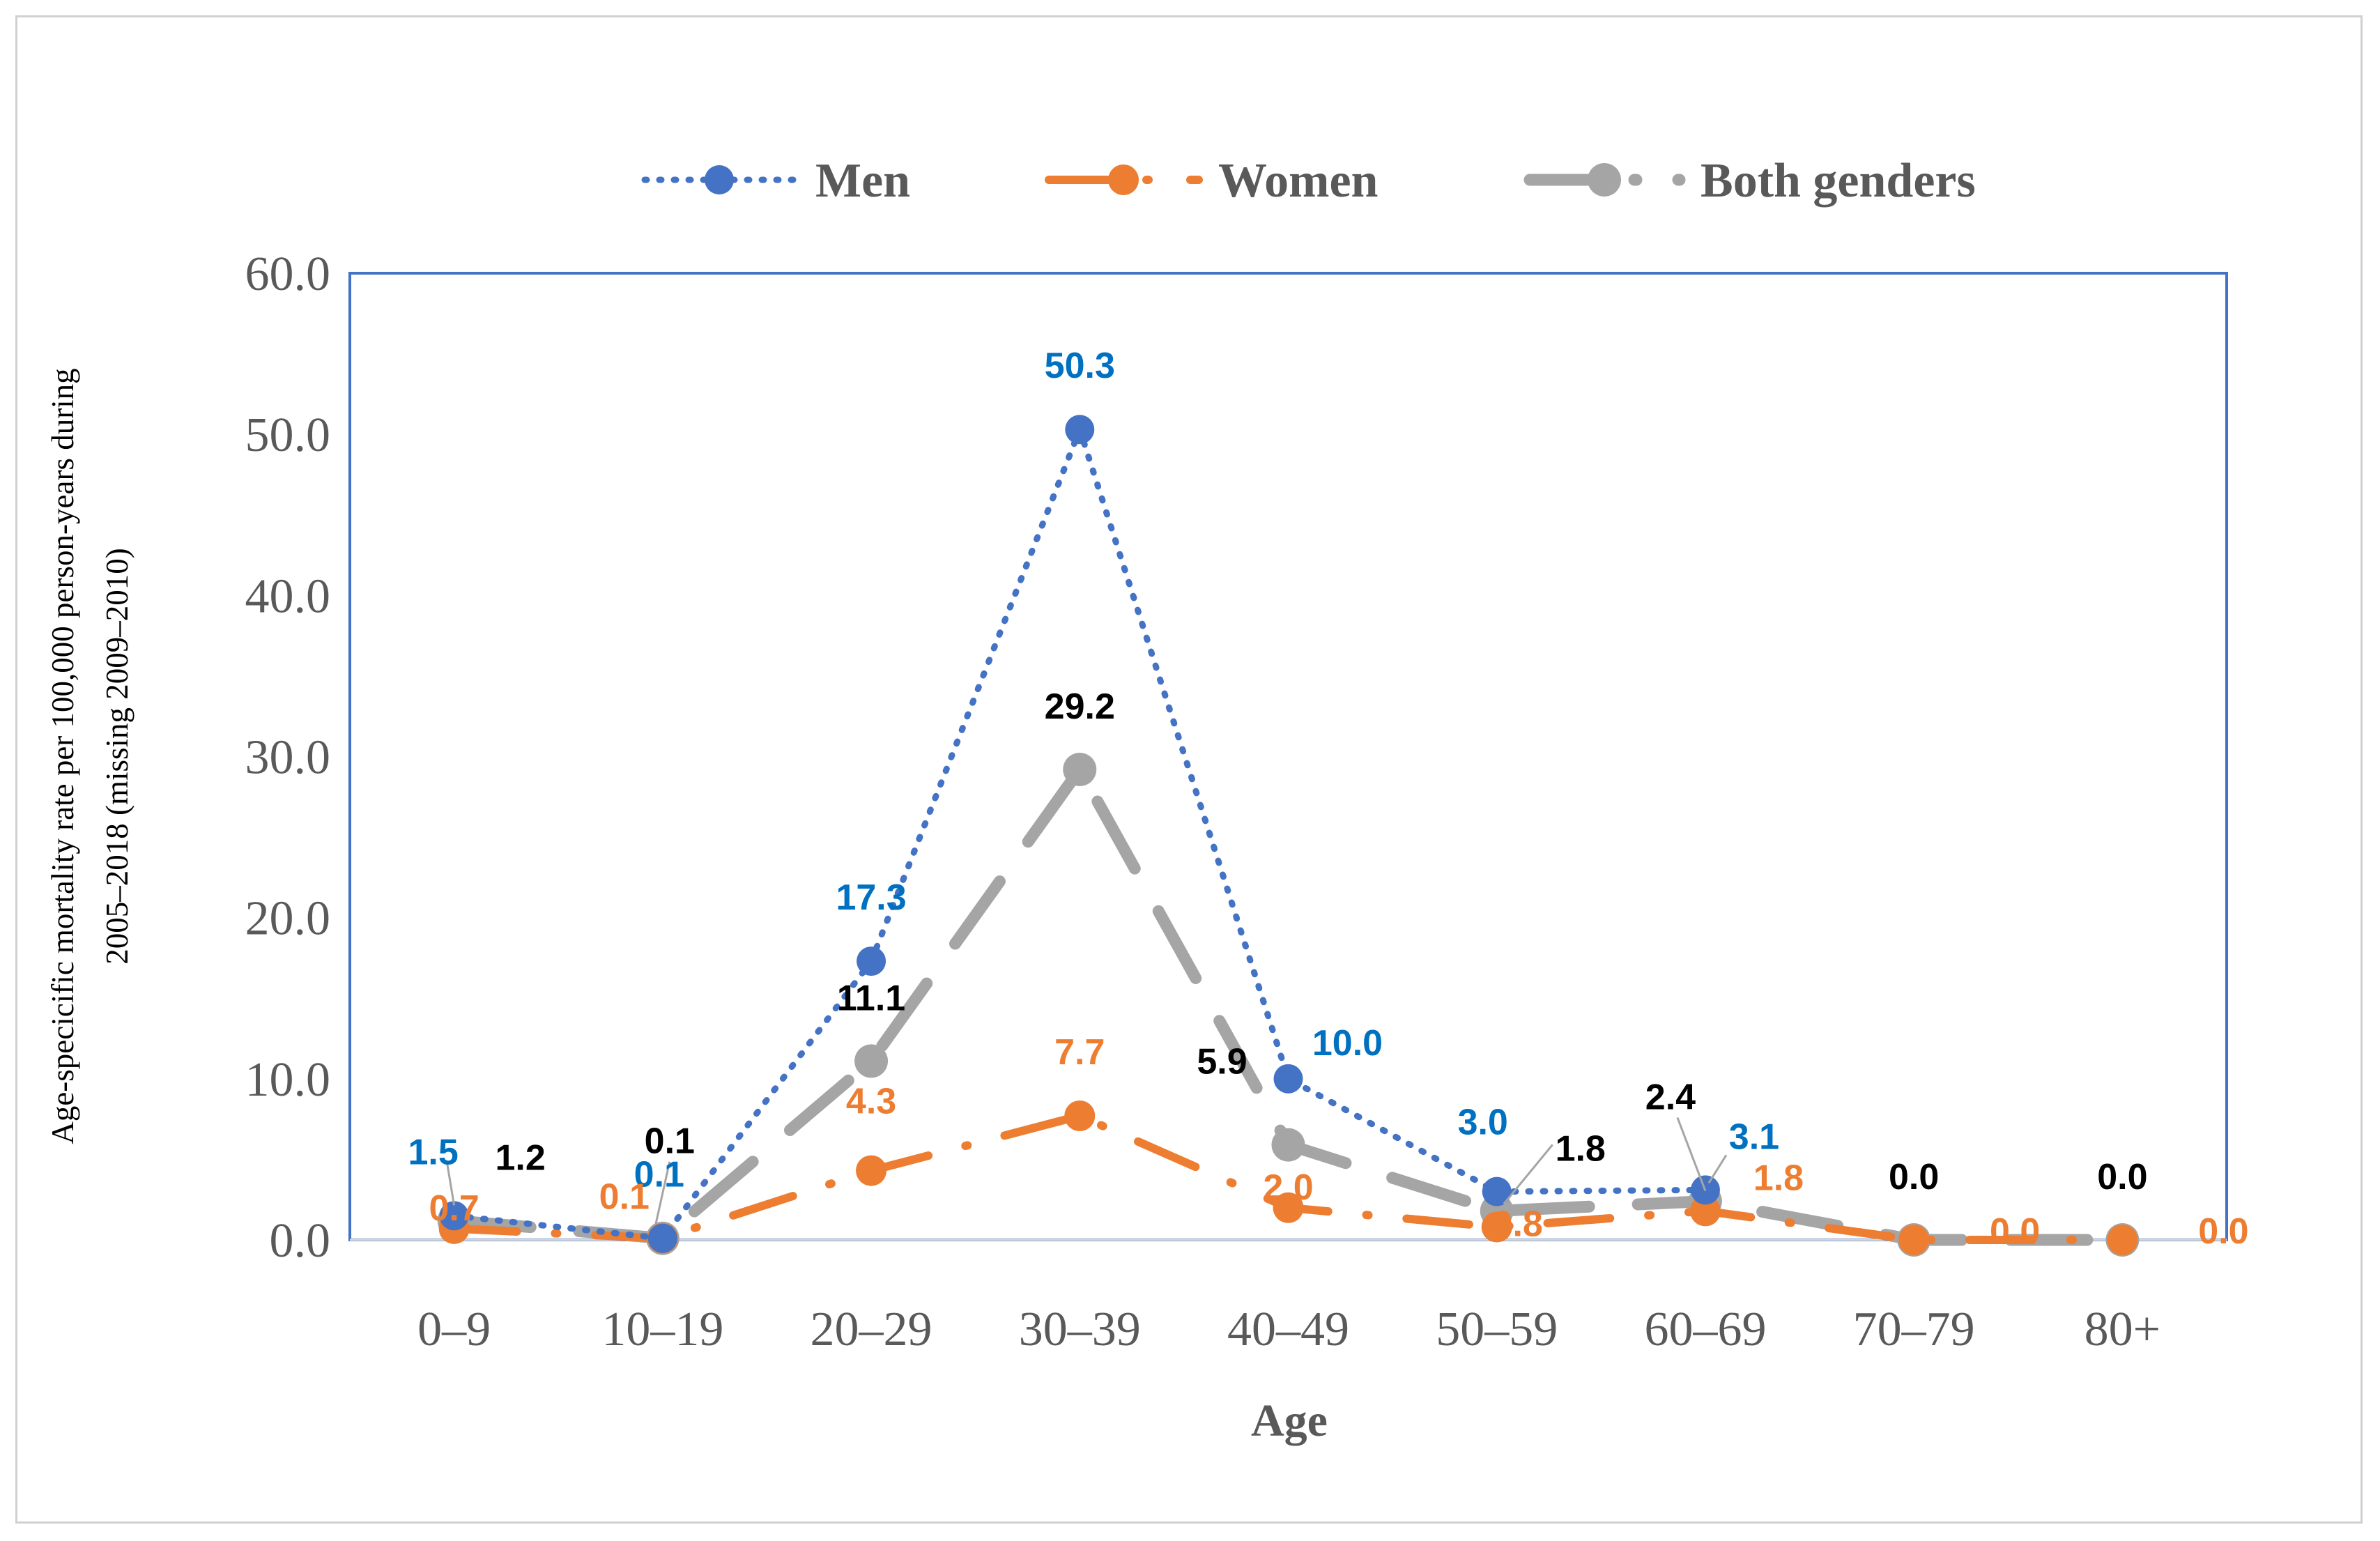  I want to click on legend-label: Men, so click(862, 181).